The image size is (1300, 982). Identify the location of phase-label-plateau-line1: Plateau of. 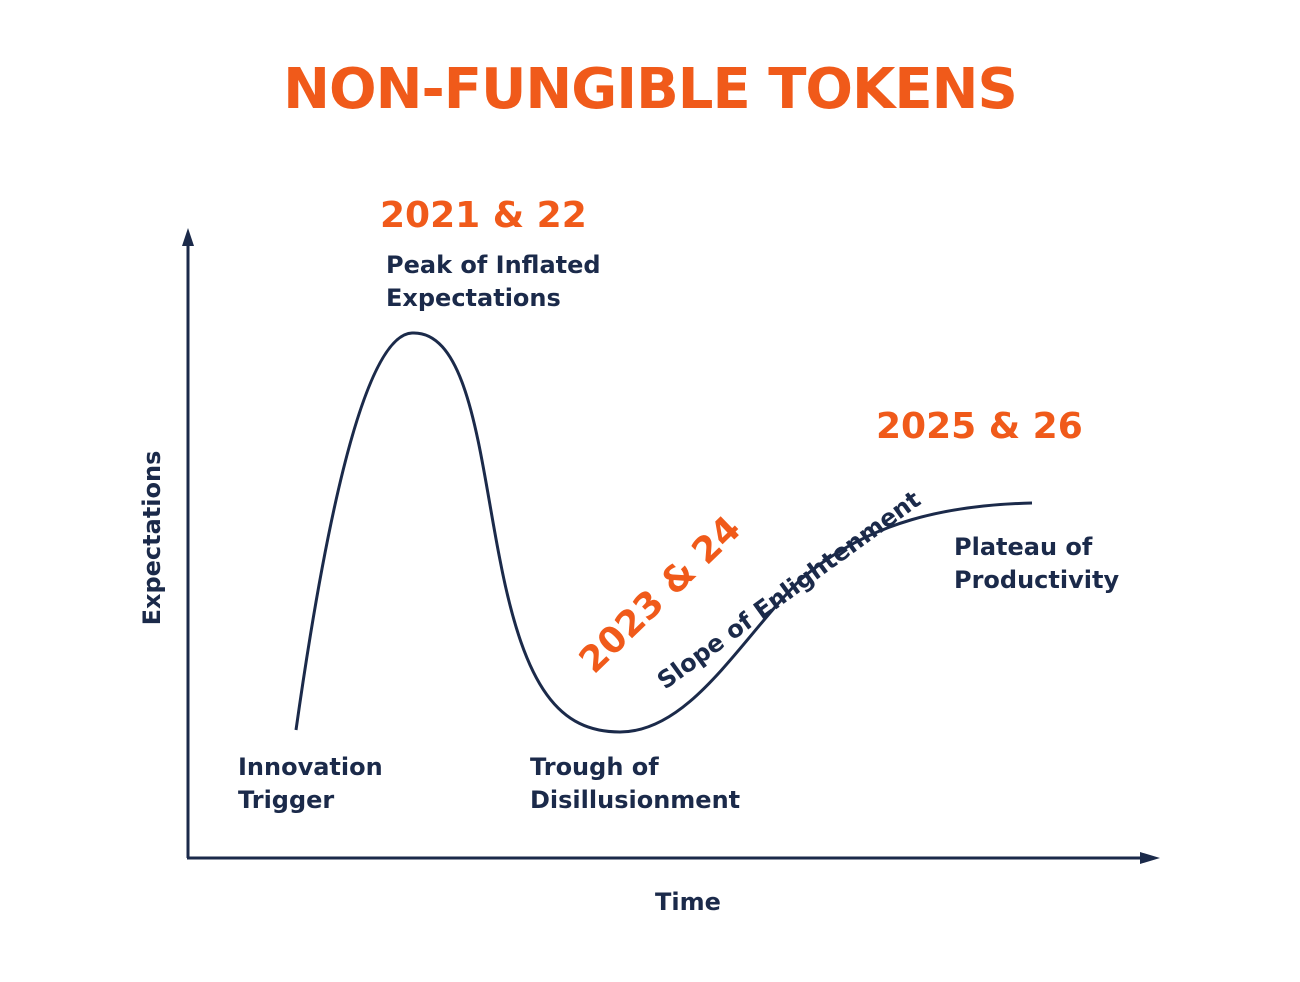
(1023, 547).